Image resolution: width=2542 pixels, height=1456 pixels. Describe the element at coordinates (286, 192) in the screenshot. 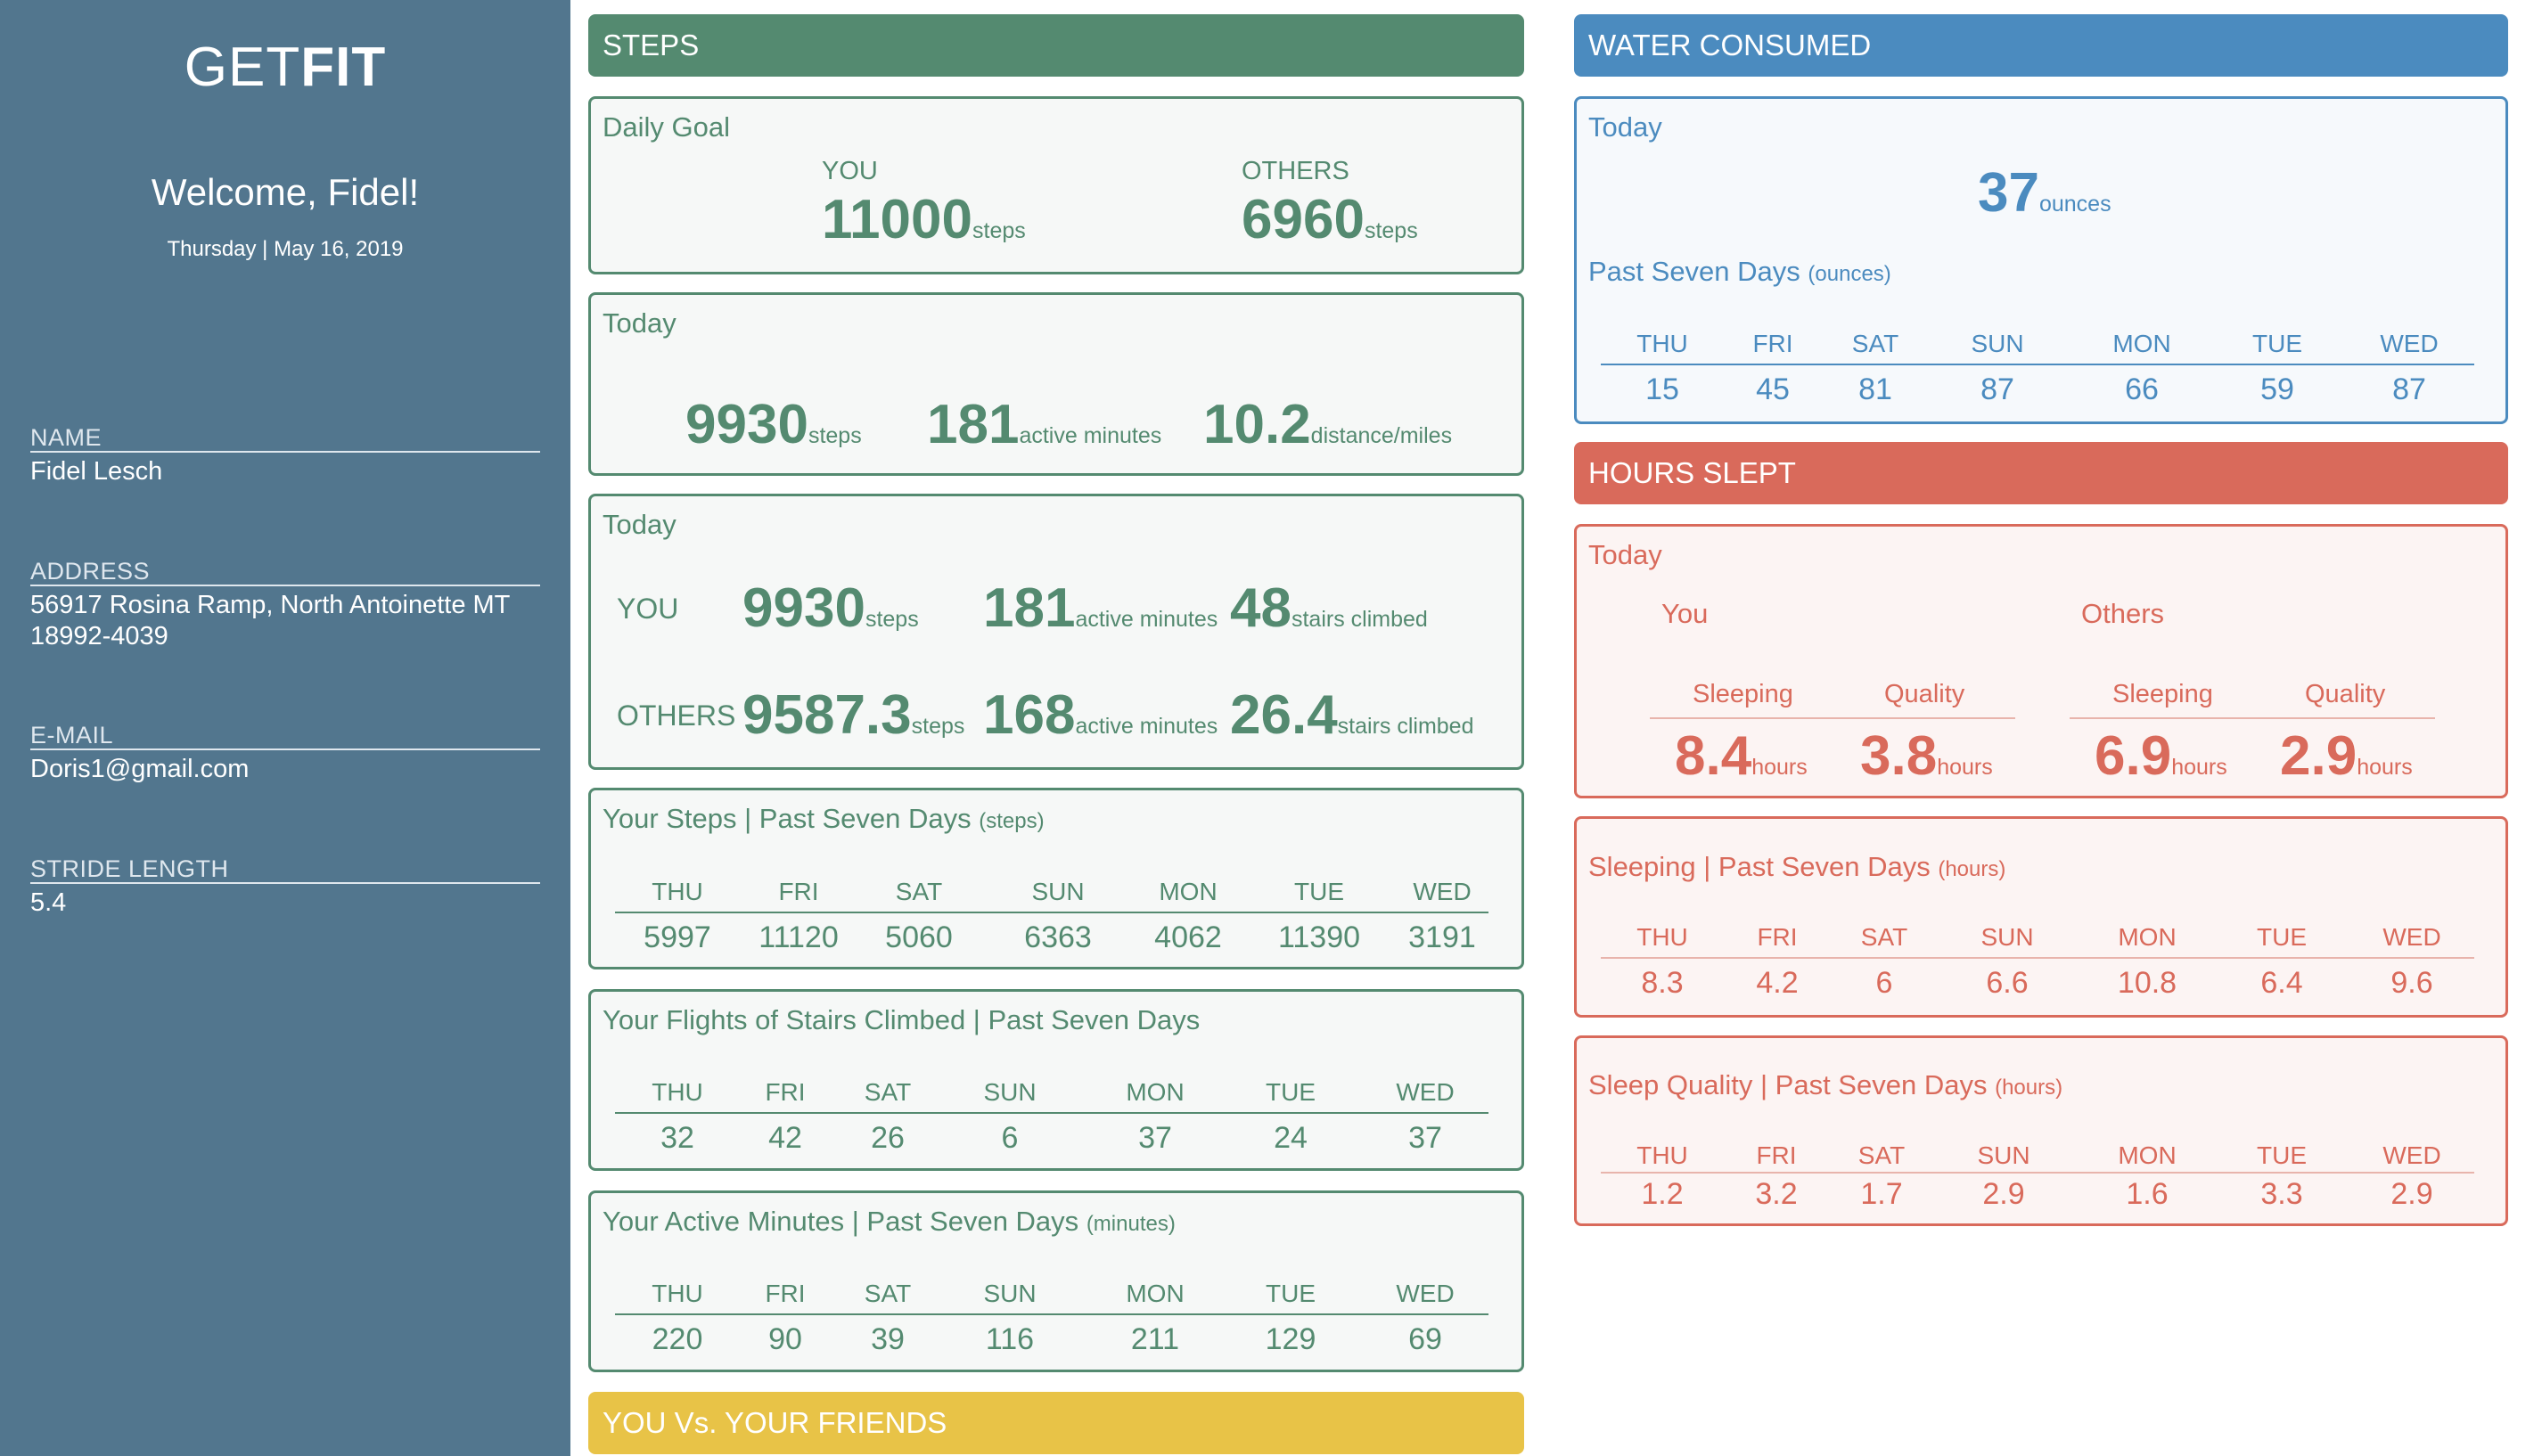

I see `welcome-message: Welcome, Fidel!` at that location.